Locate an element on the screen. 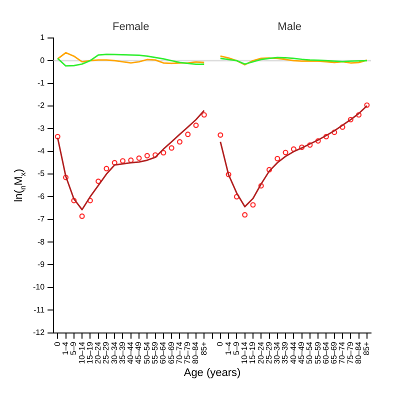 The height and width of the screenshot is (399, 399). text: Male is located at coordinates (290, 27).